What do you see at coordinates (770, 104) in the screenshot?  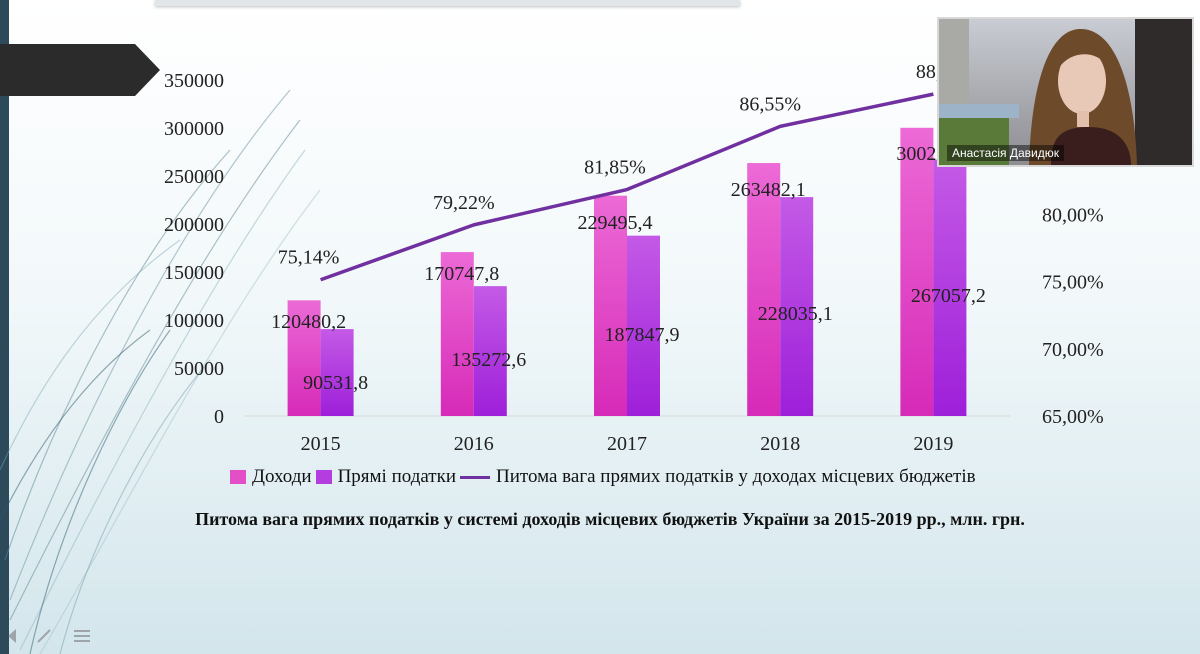 I see `data-label-share: 86,55%` at bounding box center [770, 104].